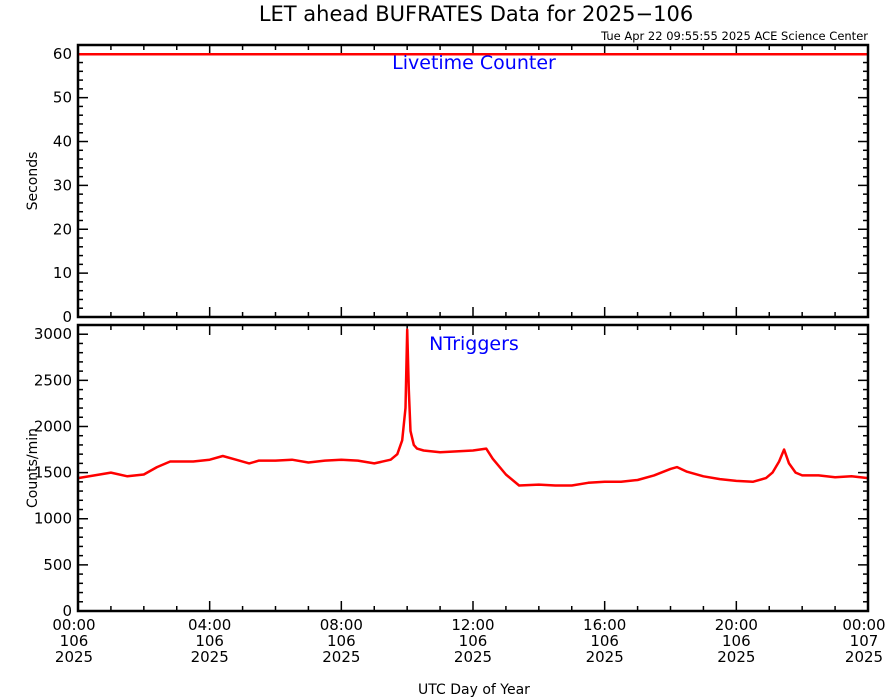  What do you see at coordinates (472, 625) in the screenshot?
I see `x-tick-time: 12:00` at bounding box center [472, 625].